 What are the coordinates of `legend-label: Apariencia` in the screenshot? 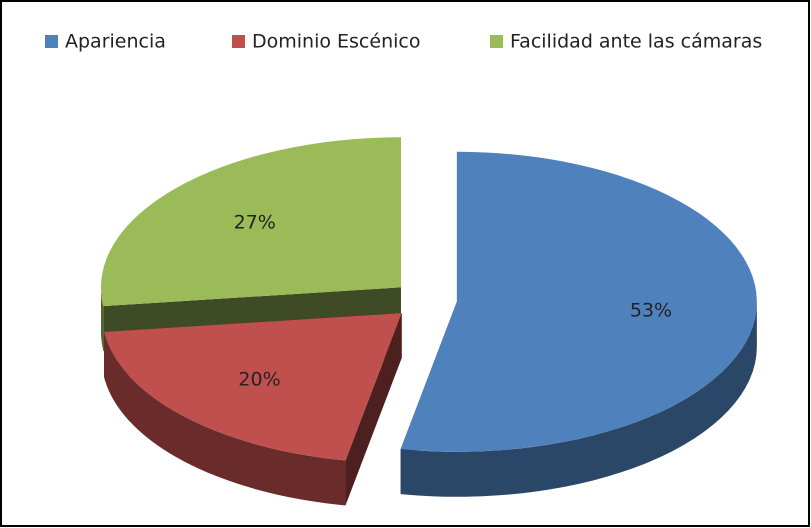 It's located at (115, 42).